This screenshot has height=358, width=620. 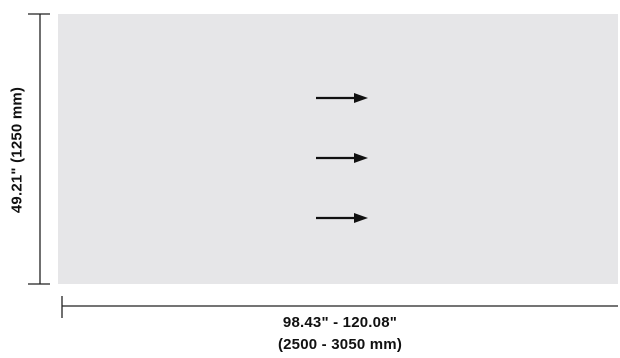 I want to click on height-dimension-label: 49.21" (1250 mm), so click(x=17, y=150).